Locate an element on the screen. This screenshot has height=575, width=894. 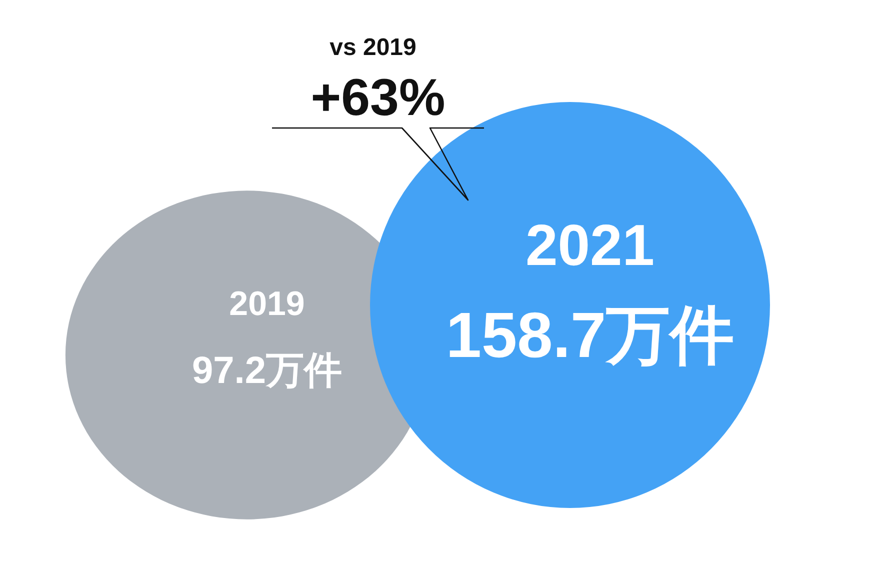
text: vs 2019 is located at coordinates (373, 48).